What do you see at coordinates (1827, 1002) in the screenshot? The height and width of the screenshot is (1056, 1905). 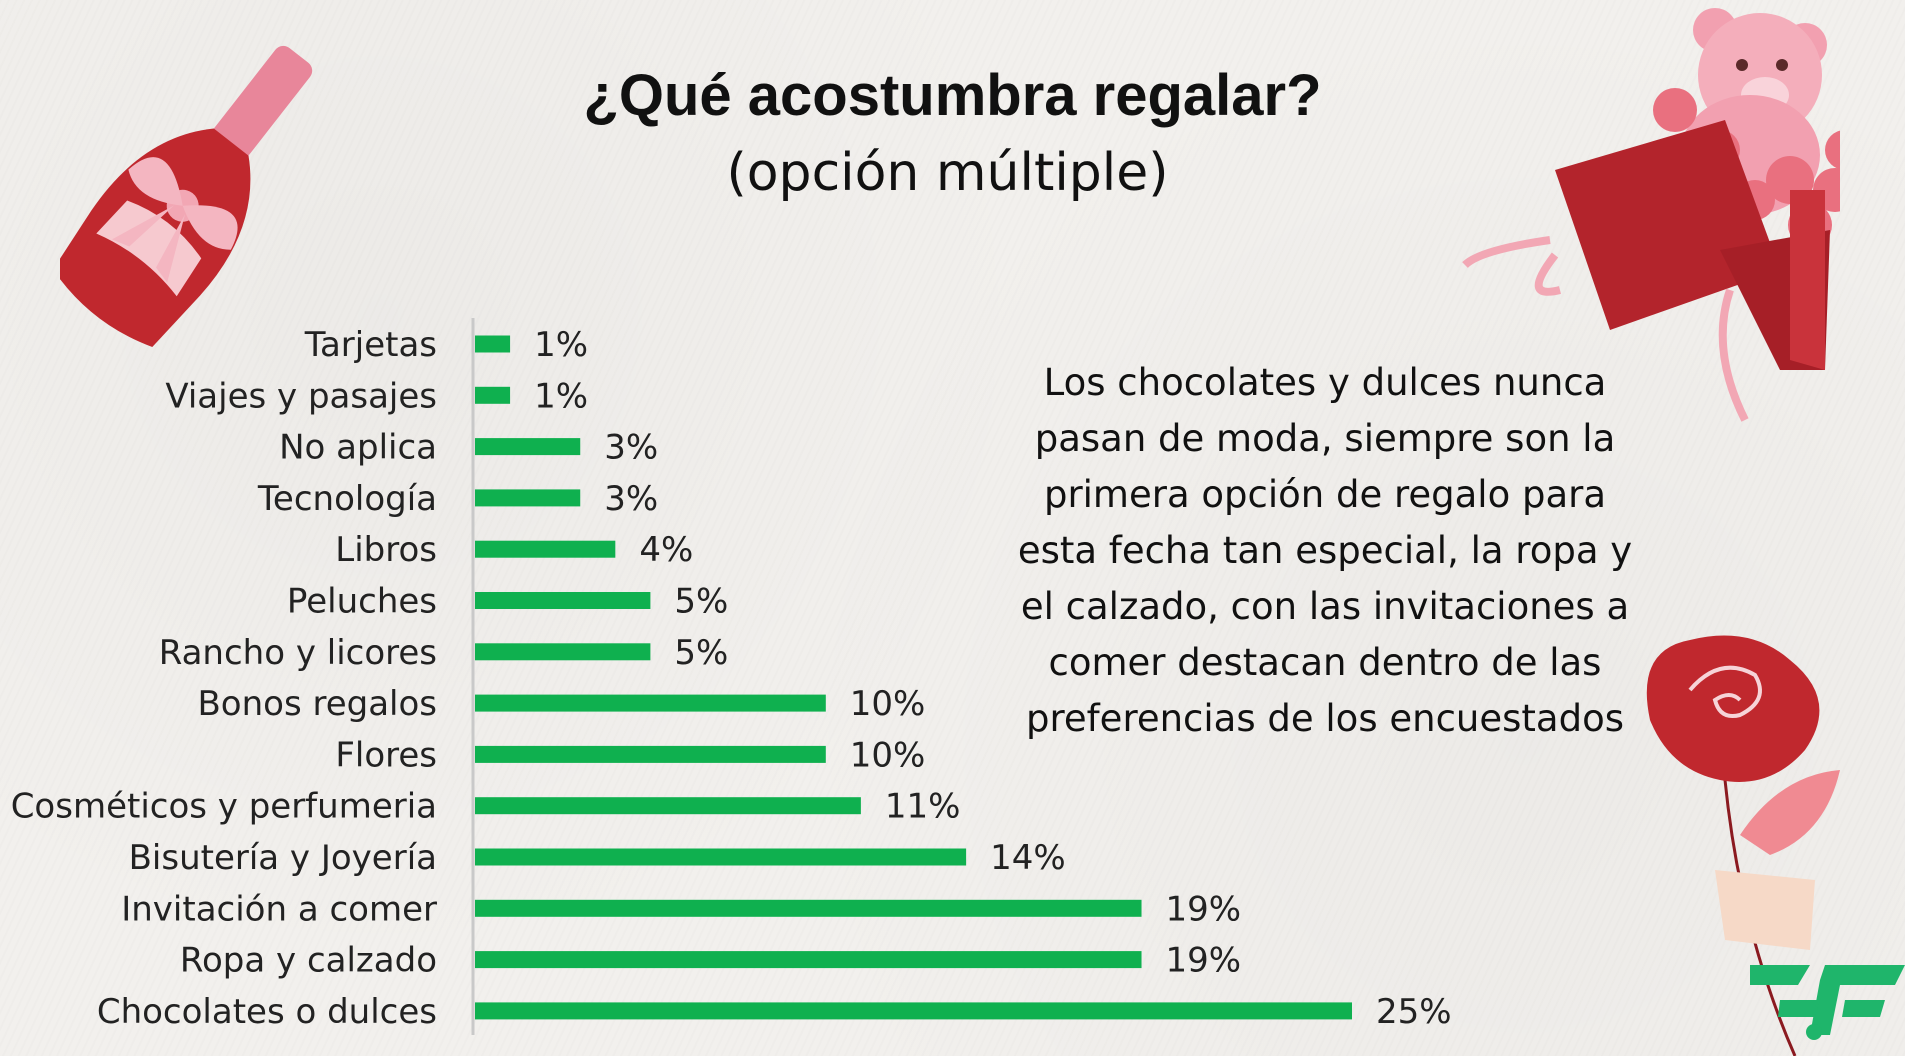 I see `brand-logo-icon` at bounding box center [1827, 1002].